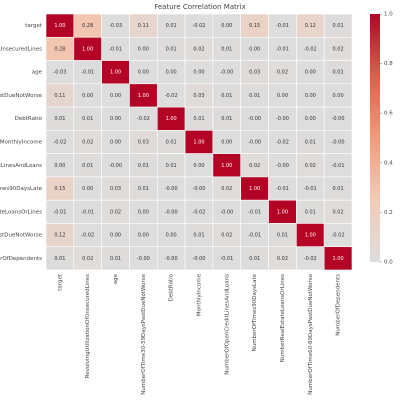  What do you see at coordinates (200, 294) in the screenshot?
I see `x-tick-label: MonthlyIncome` at bounding box center [200, 294].